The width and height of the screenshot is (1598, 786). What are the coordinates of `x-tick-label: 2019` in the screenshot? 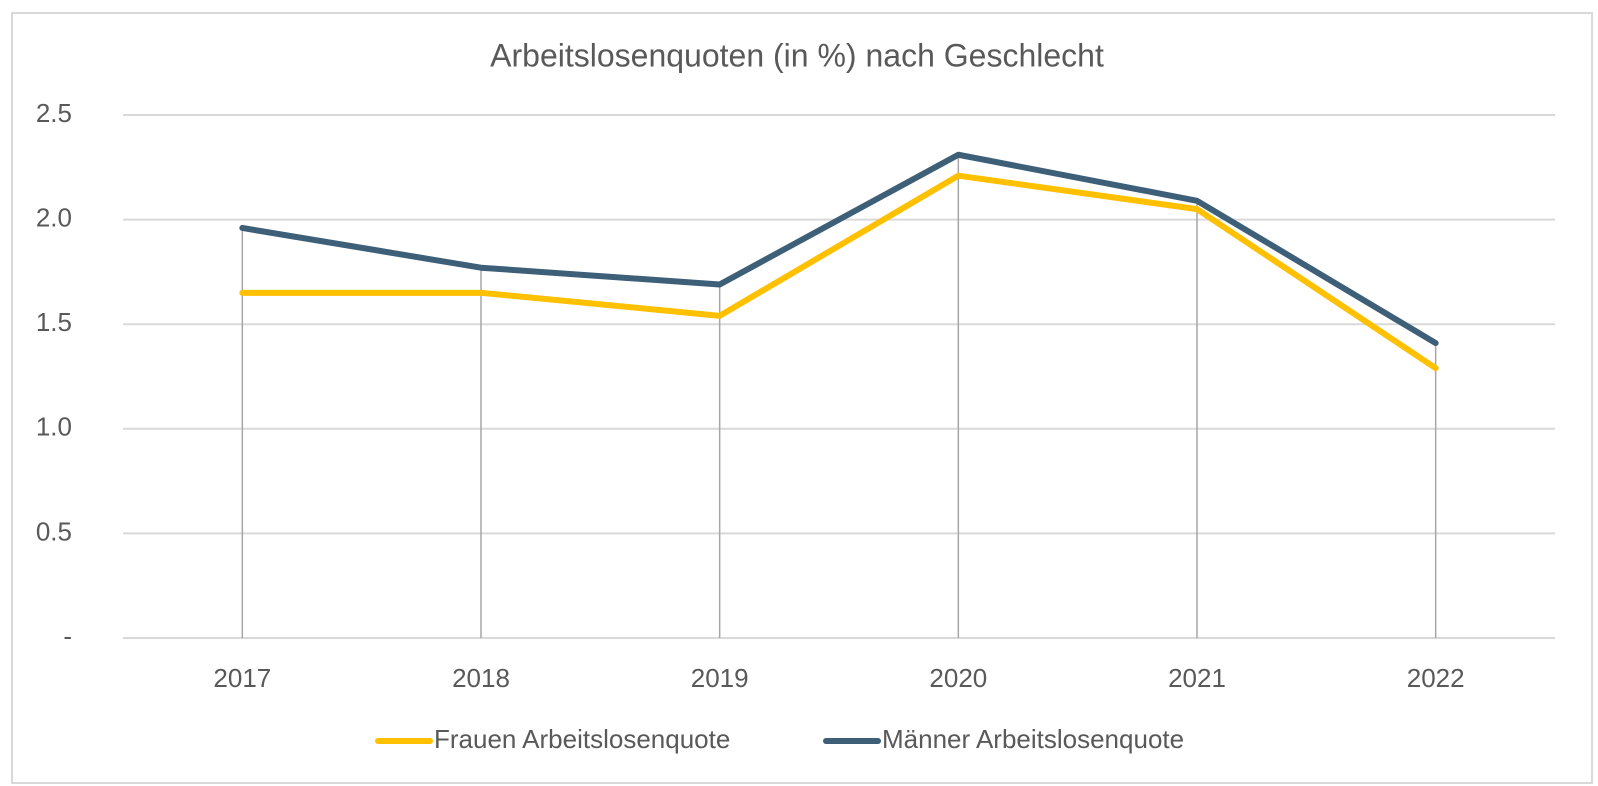 It's located at (720, 678).